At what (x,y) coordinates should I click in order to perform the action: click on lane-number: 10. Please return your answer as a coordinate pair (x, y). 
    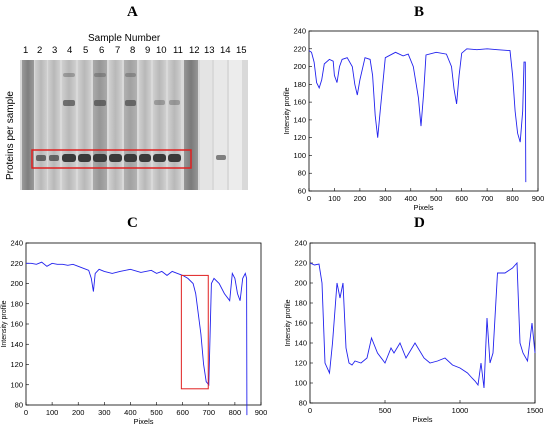
    Looking at the image, I should click on (161, 50).